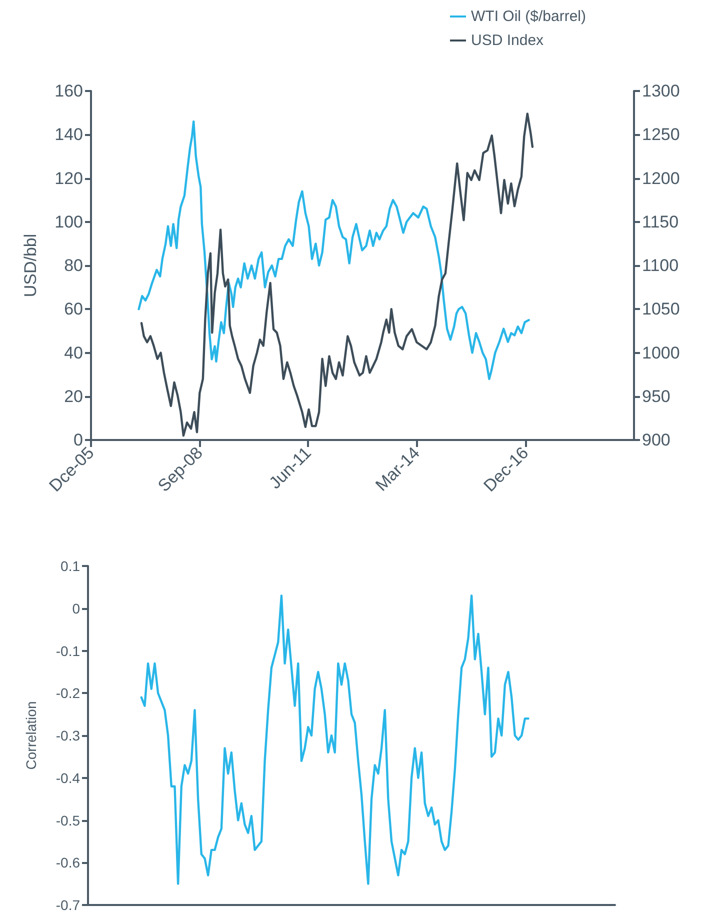 Image resolution: width=706 pixels, height=915 pixels. Describe the element at coordinates (31, 735) in the screenshot. I see `y-axis-title: Correlation` at that location.